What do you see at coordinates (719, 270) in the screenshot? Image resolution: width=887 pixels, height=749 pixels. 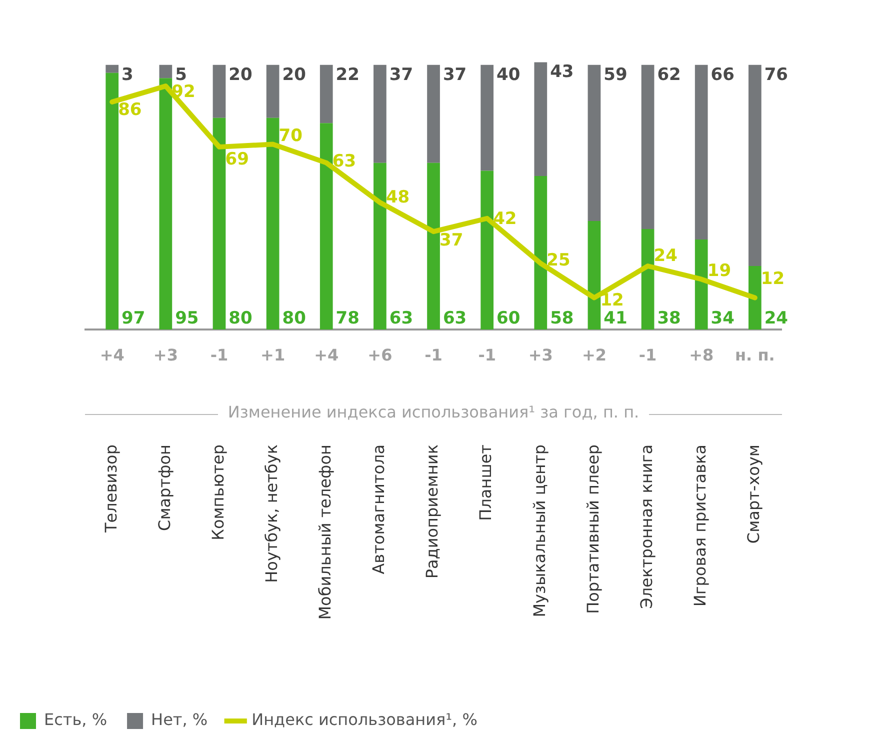 I see `data-label: 19` at bounding box center [719, 270].